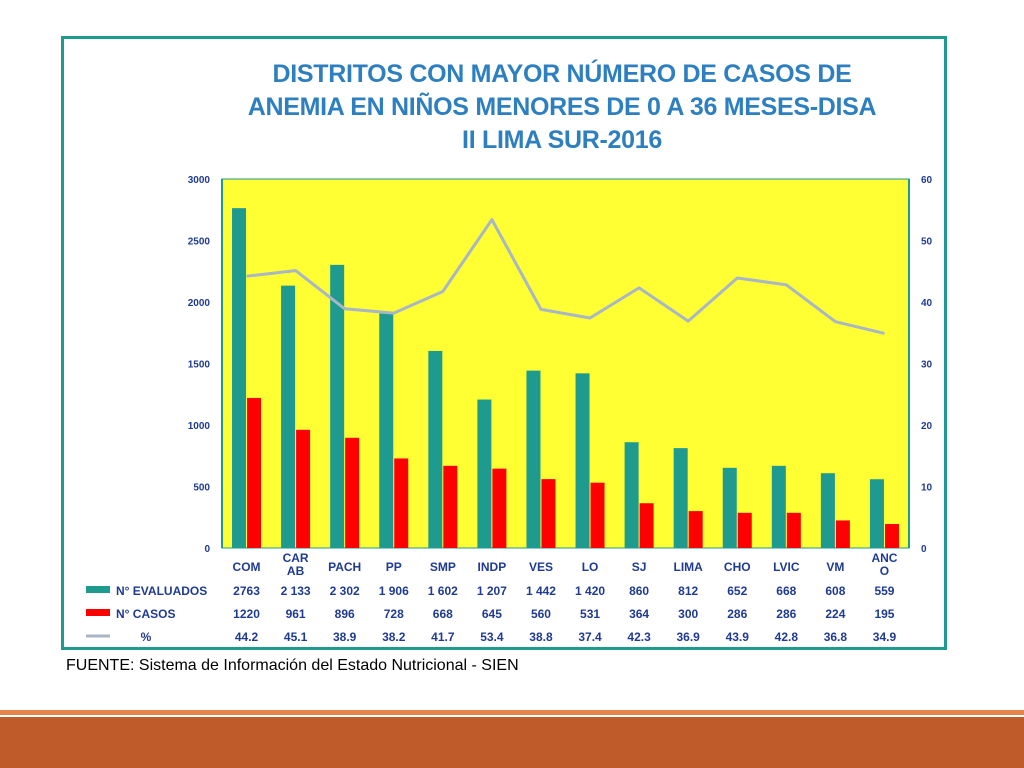  What do you see at coordinates (199, 242) in the screenshot?
I see `y-left-tick-label: 2500` at bounding box center [199, 242].